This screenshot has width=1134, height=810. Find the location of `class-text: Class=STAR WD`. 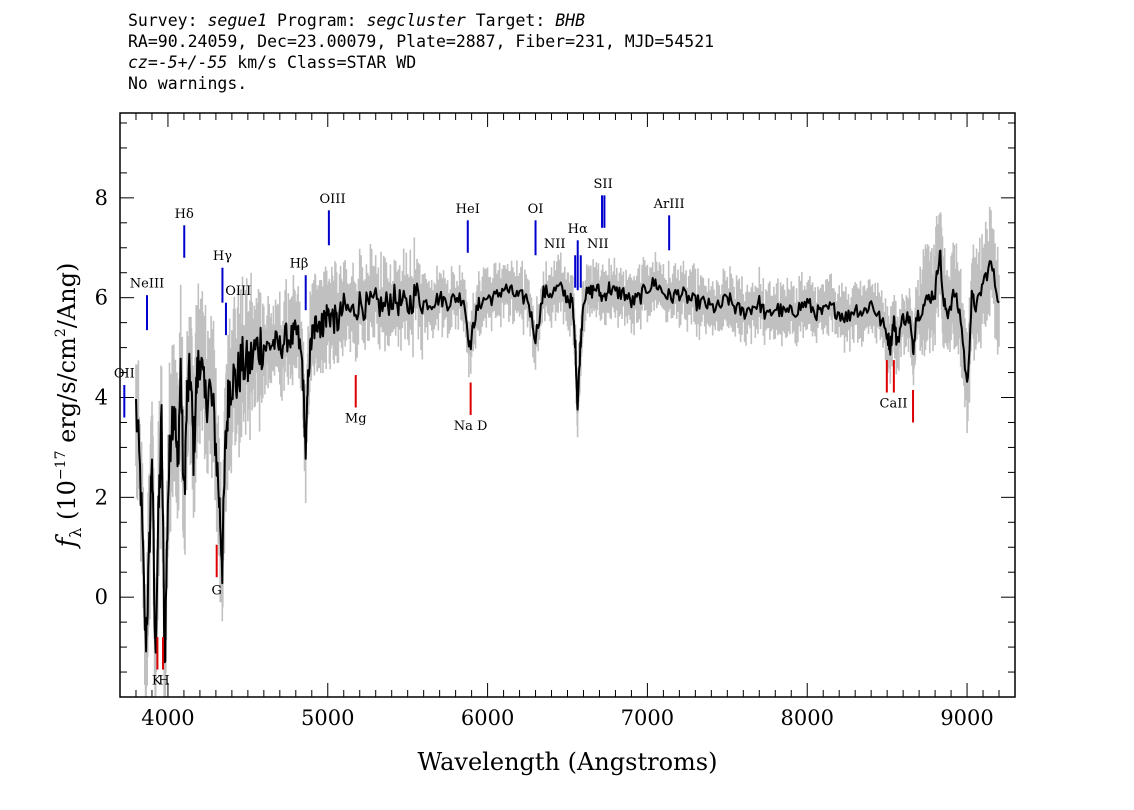

class-text: Class=STAR WD is located at coordinates (351, 62).